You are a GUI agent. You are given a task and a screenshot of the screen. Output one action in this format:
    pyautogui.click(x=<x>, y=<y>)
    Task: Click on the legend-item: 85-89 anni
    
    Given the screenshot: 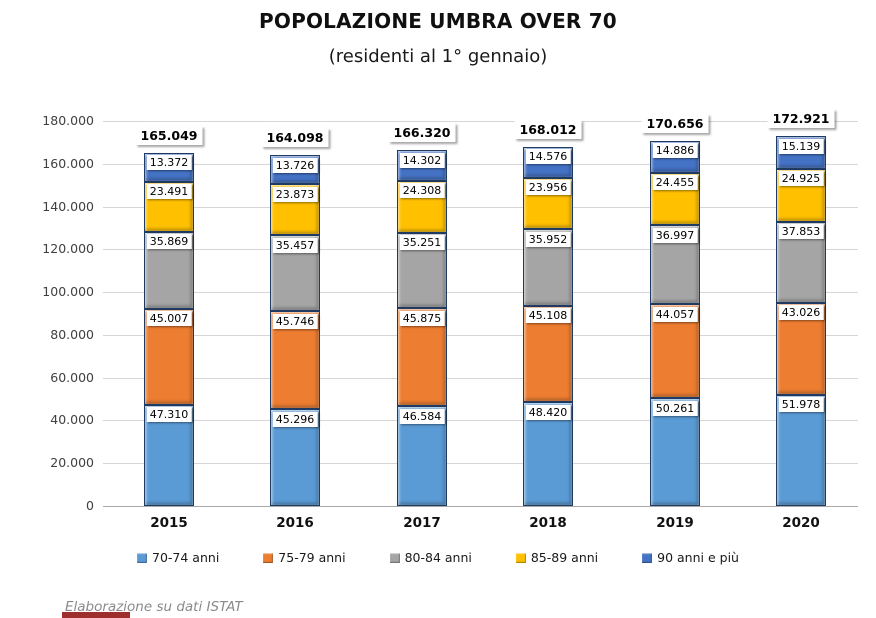 What is the action you would take?
    pyautogui.click(x=557, y=557)
    